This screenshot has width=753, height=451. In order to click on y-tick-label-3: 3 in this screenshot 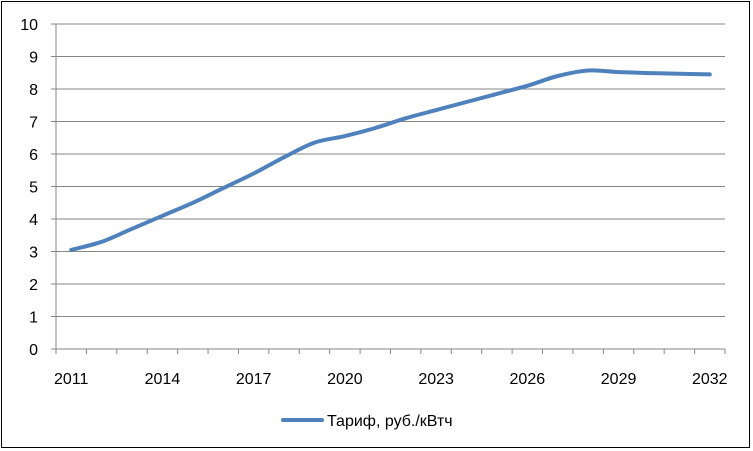, I will do `click(33, 253)`.